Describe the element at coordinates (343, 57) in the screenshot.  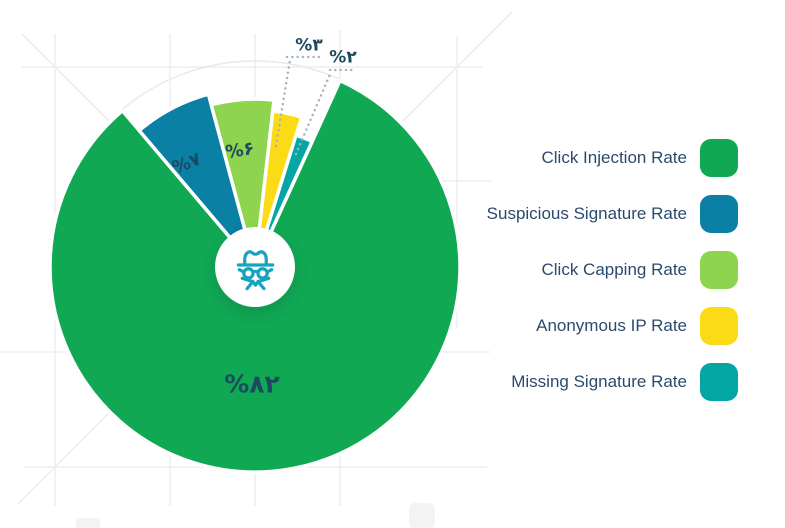
I see `slice-label-missing-signature-rate: %۲` at that location.